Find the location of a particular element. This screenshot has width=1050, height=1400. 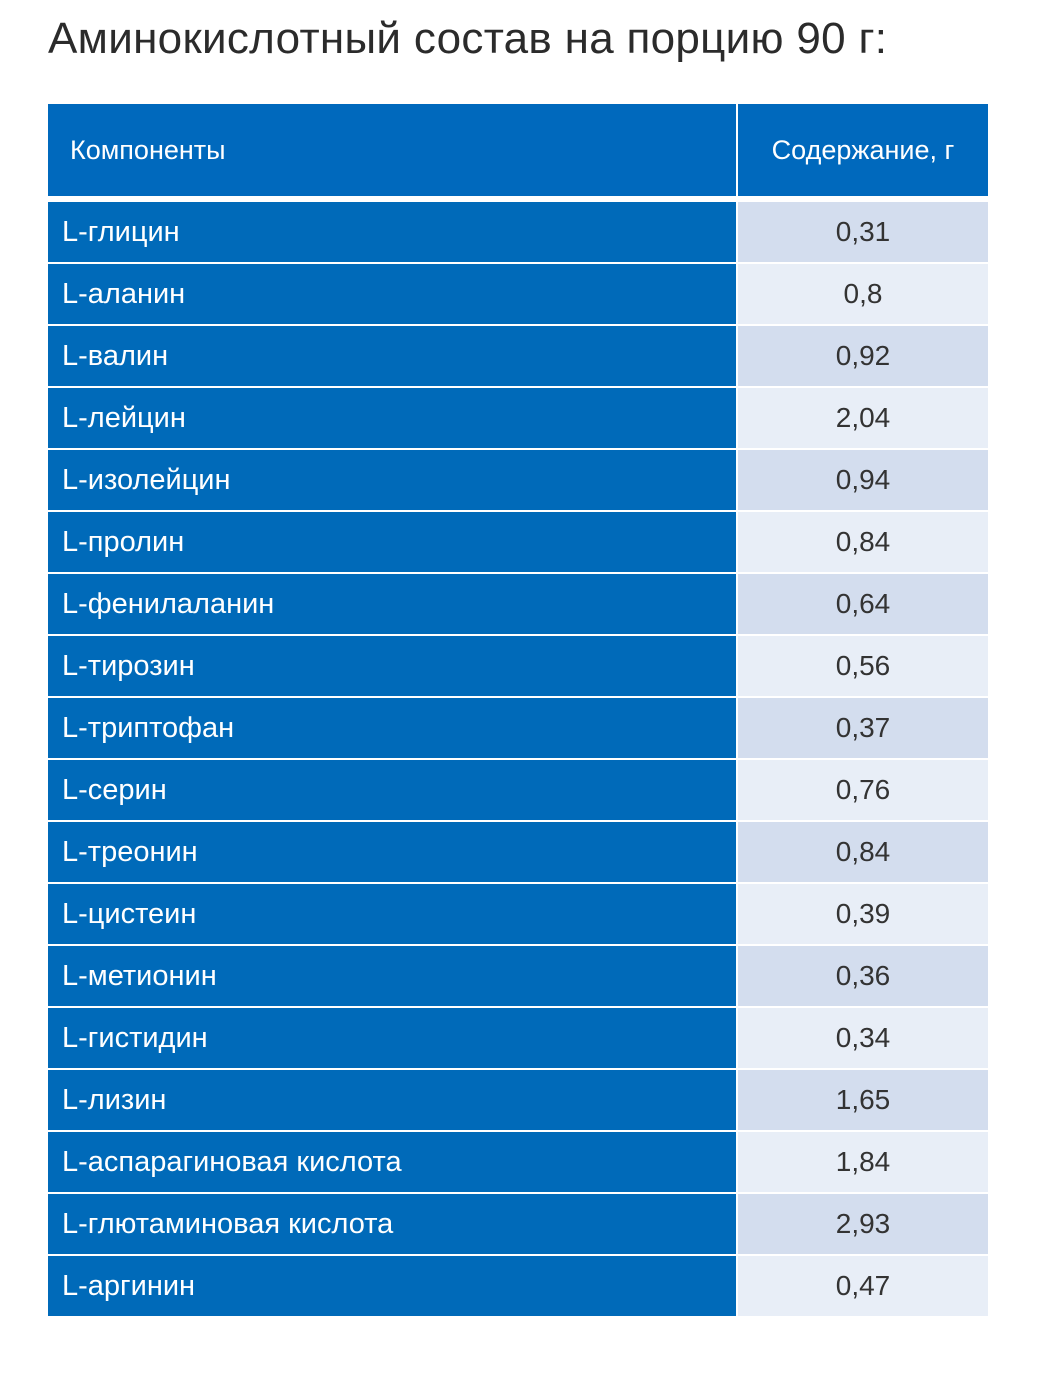

component-name: L-гистидин is located at coordinates (392, 1038).